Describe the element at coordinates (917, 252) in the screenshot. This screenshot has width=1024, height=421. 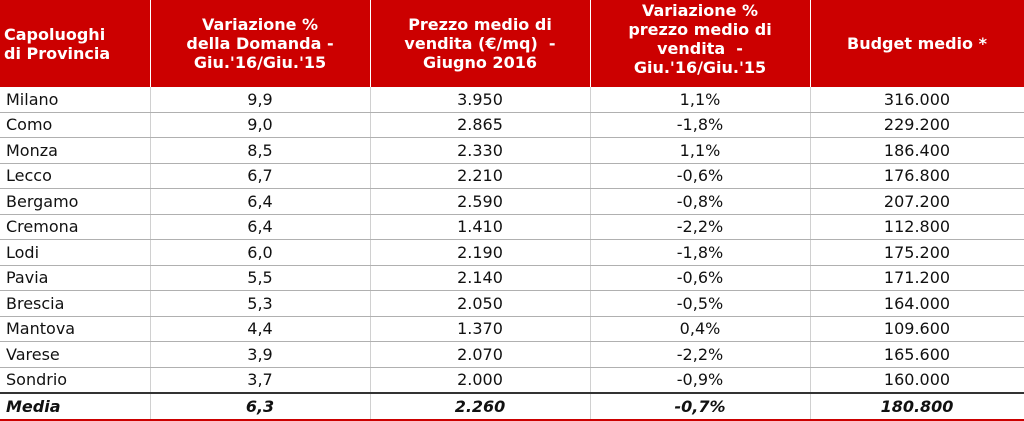
I see `cell: 175.200` at that location.